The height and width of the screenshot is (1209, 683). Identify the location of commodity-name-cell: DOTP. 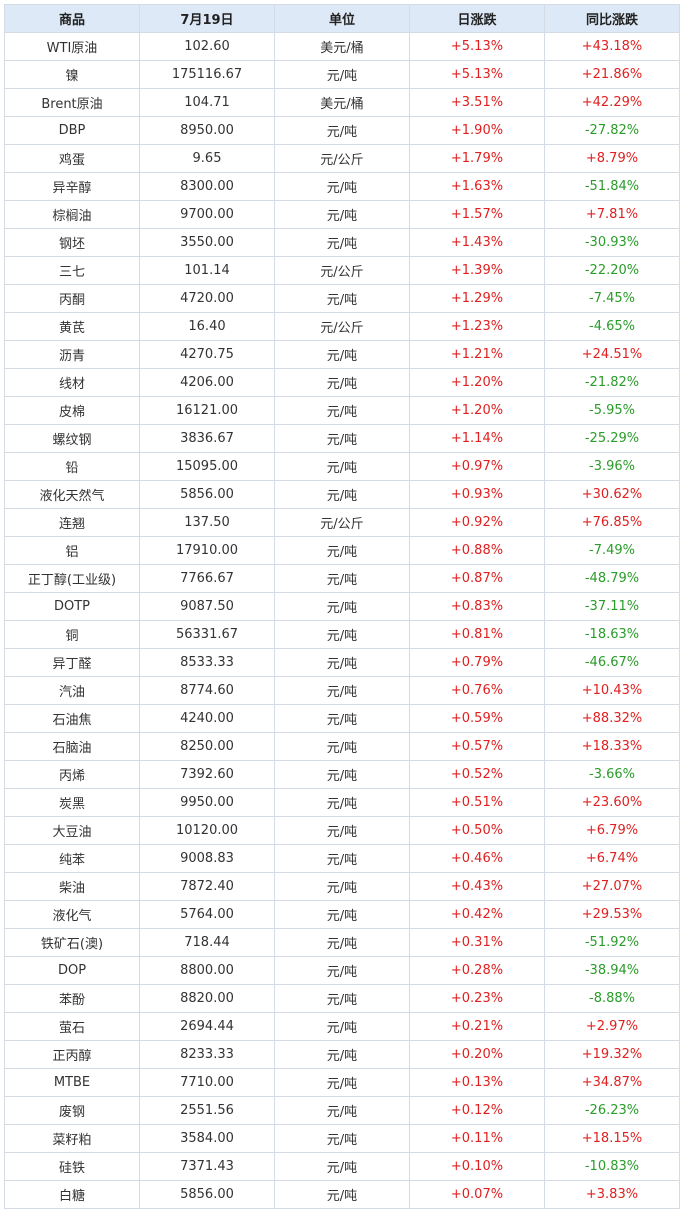
(72, 606).